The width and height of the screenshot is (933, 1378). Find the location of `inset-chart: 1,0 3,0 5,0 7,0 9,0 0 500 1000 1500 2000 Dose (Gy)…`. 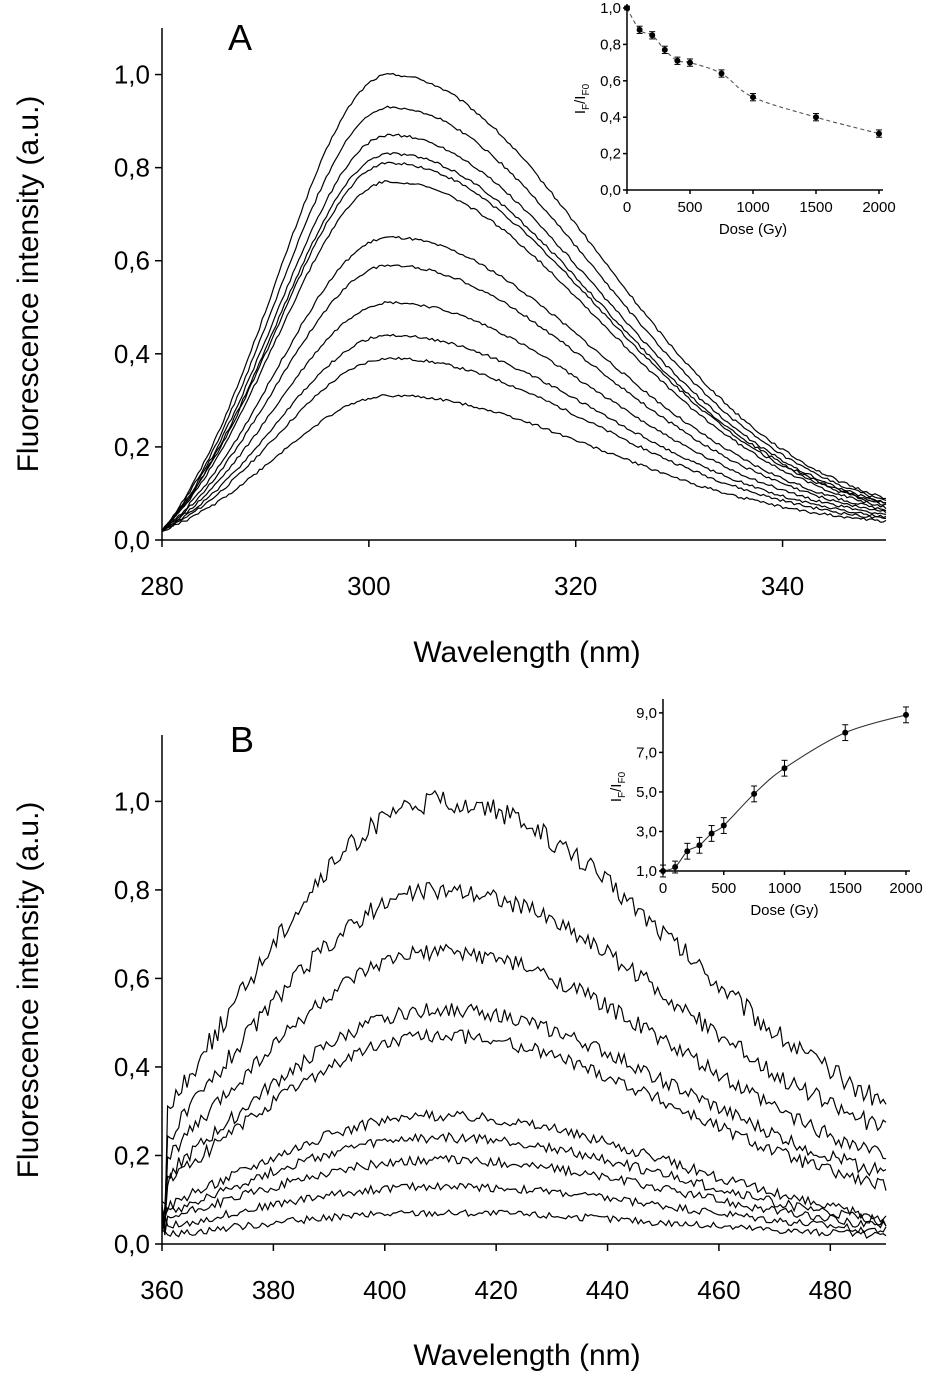

inset-chart: 1,0 3,0 5,0 7,0 9,0 0 500 1000 1500 2000 Dose (Gy)… is located at coordinates (765, 809).